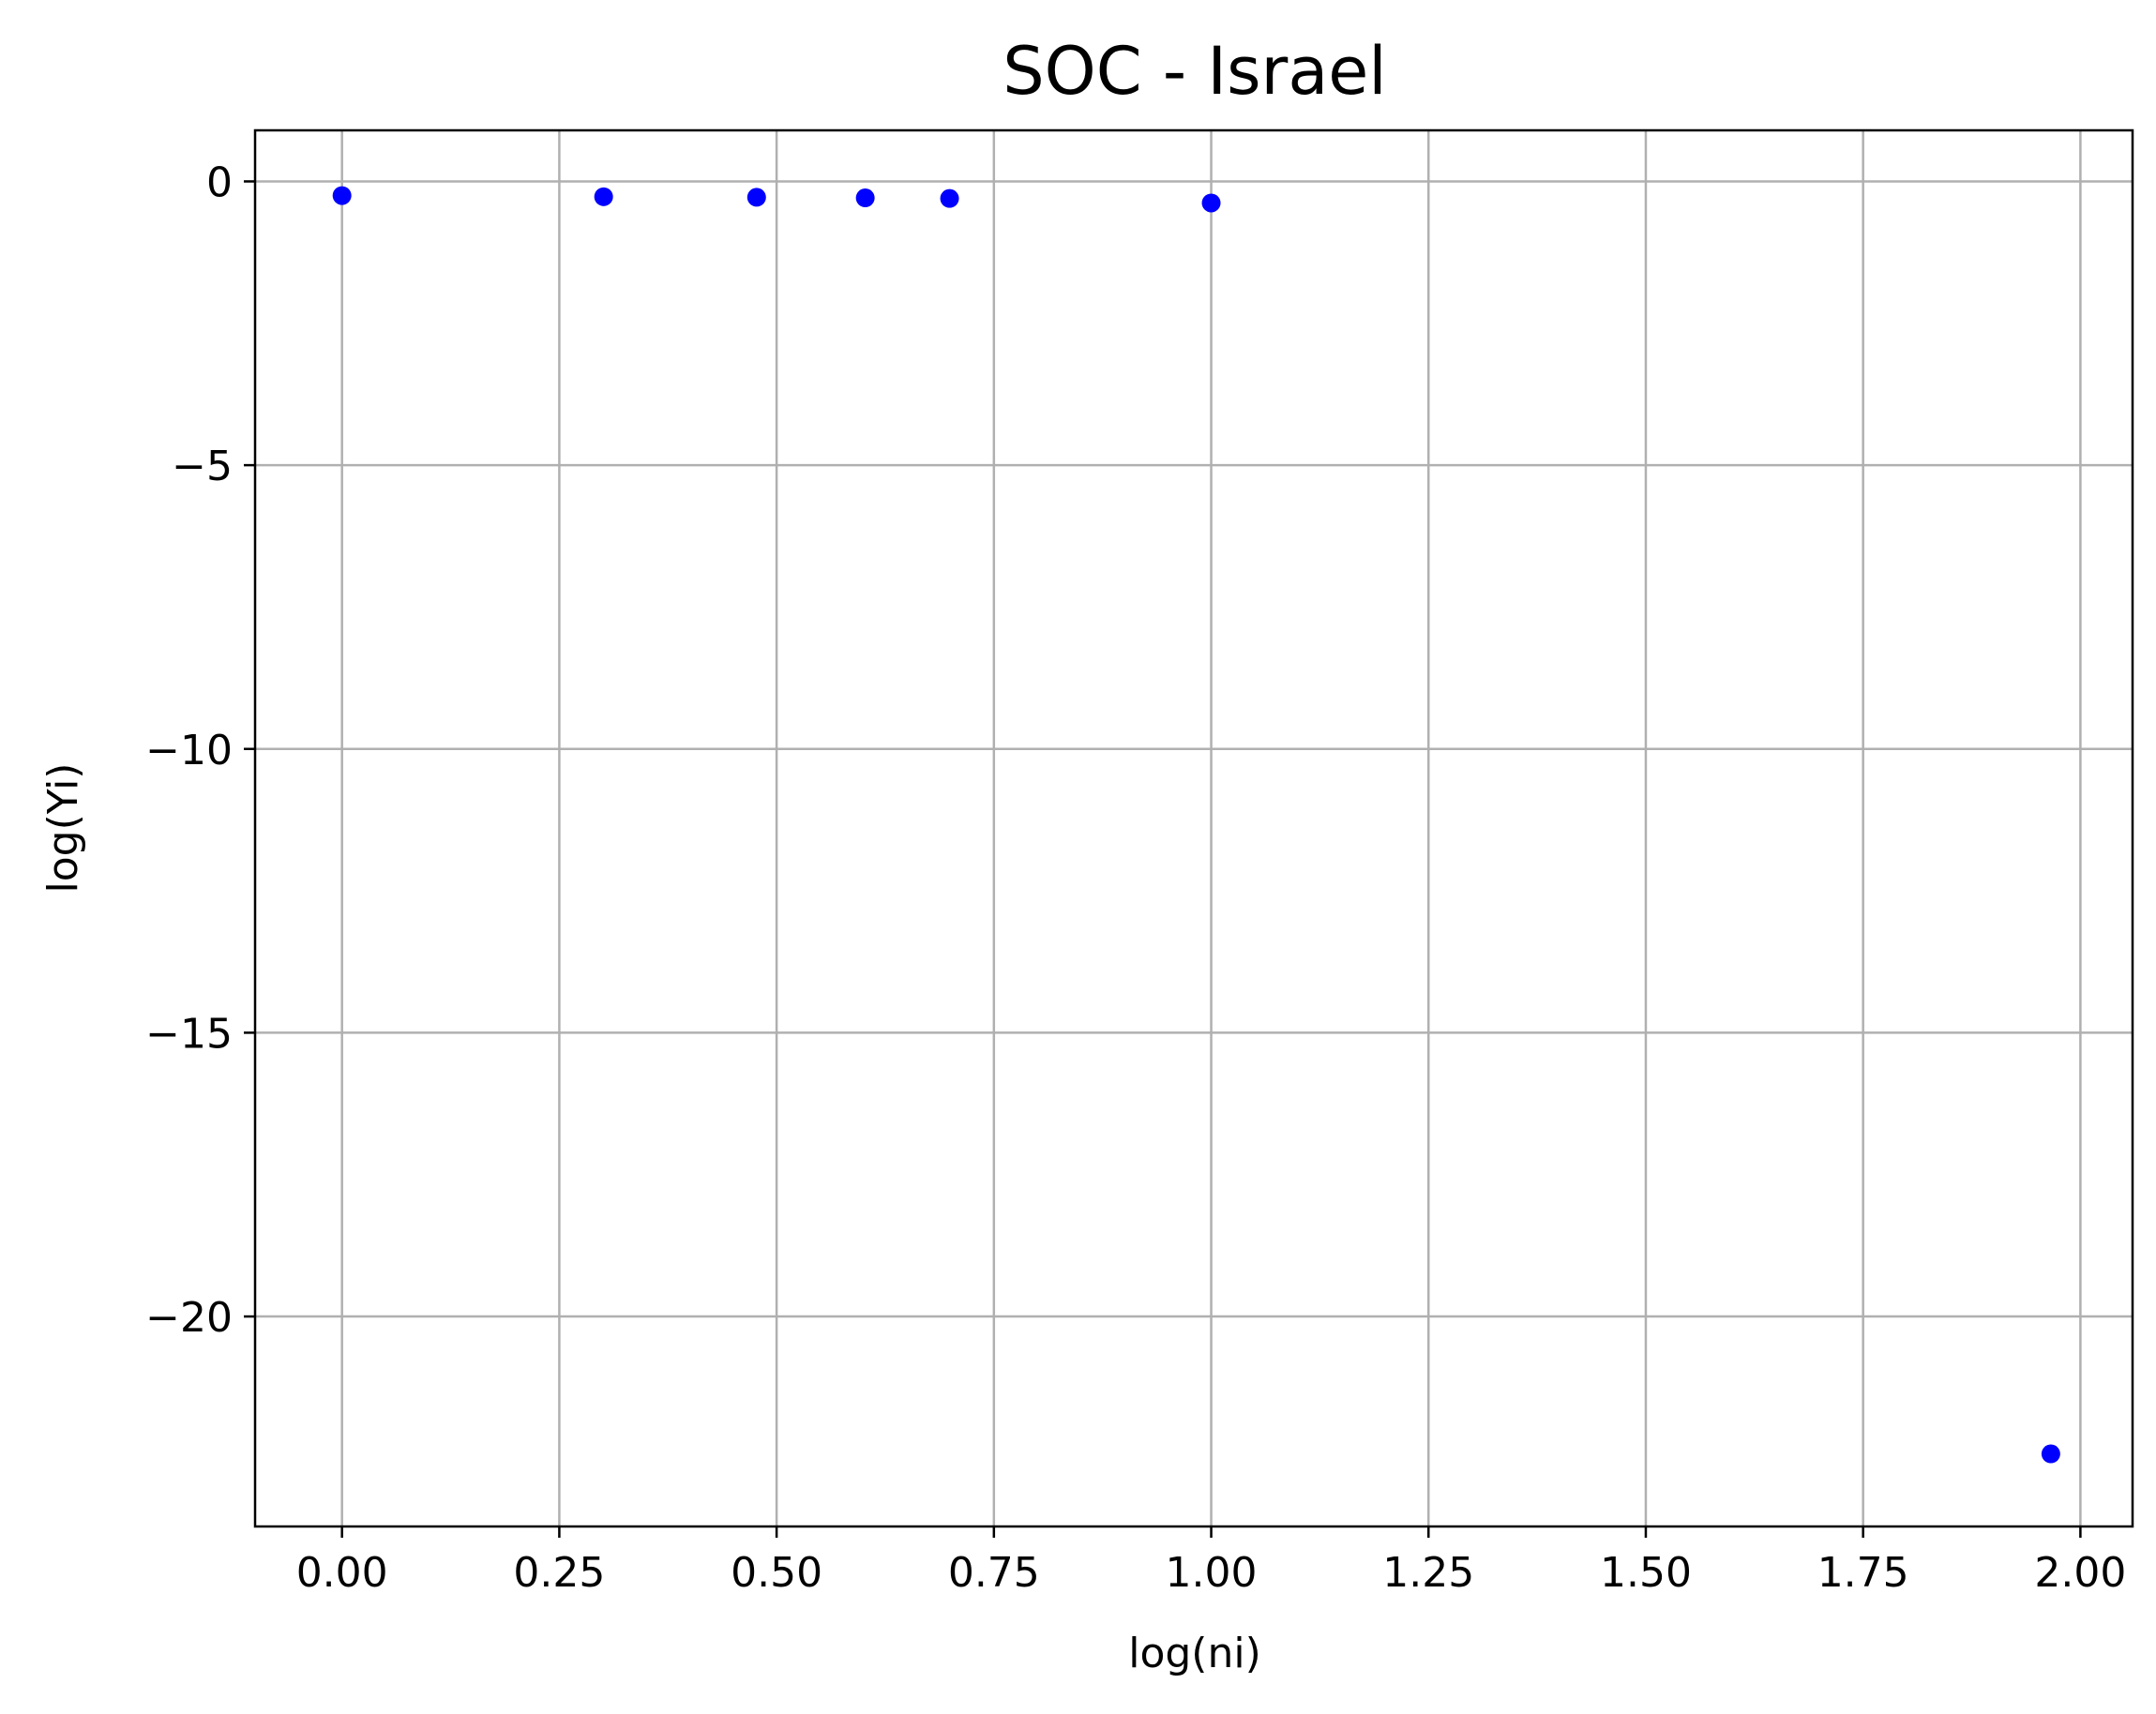  Describe the element at coordinates (776, 1573) in the screenshot. I see `x-tick-label: 0.50` at that location.